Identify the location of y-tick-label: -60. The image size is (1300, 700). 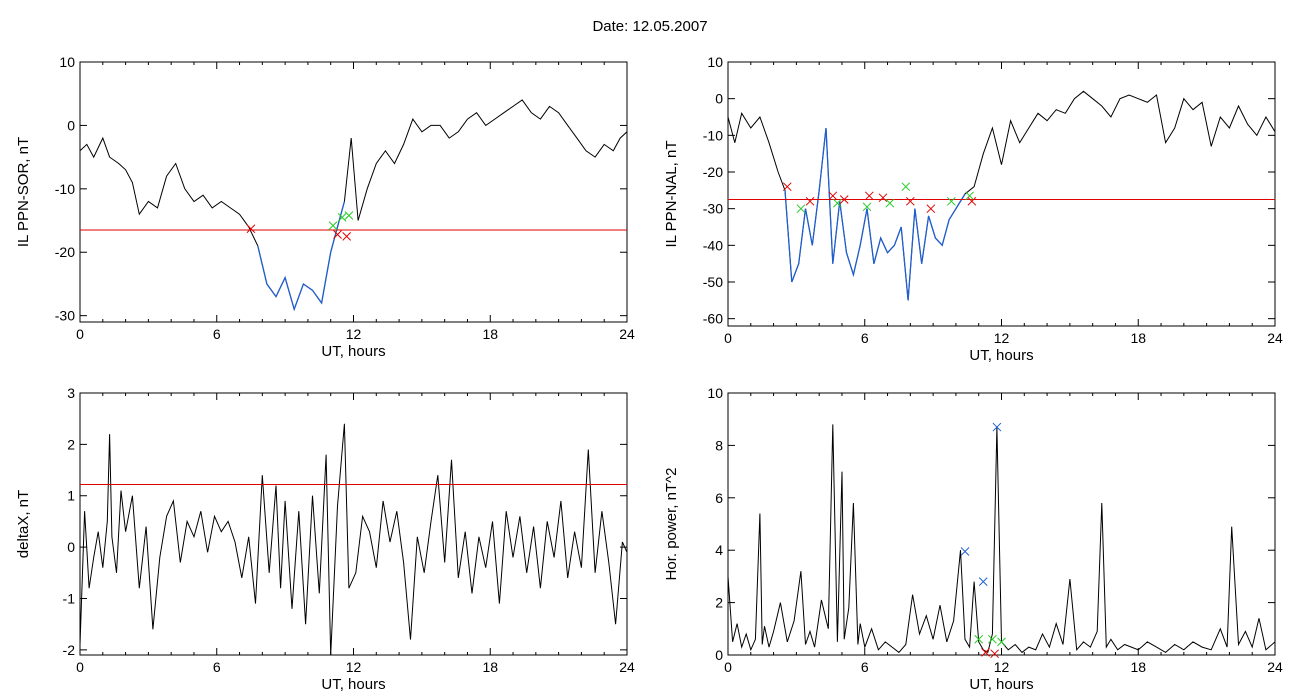
(713, 319).